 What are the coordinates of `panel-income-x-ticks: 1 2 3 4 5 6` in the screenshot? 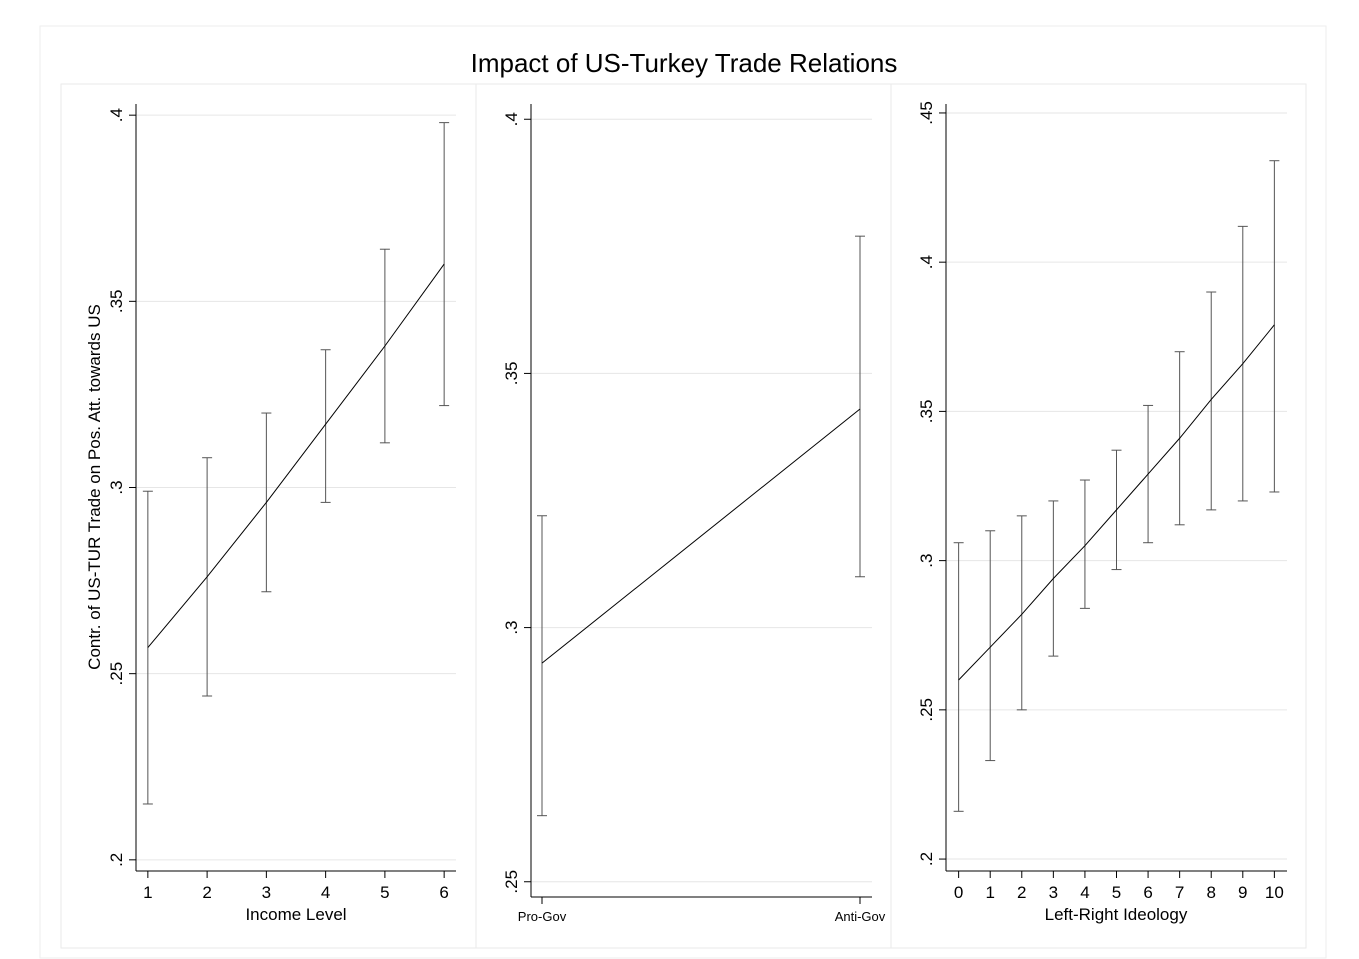 It's located at (296, 886).